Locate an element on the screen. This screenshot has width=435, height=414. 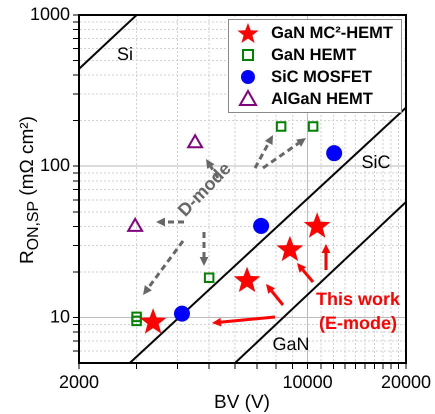
legend-label: GaN HEMT is located at coordinates (313, 55).